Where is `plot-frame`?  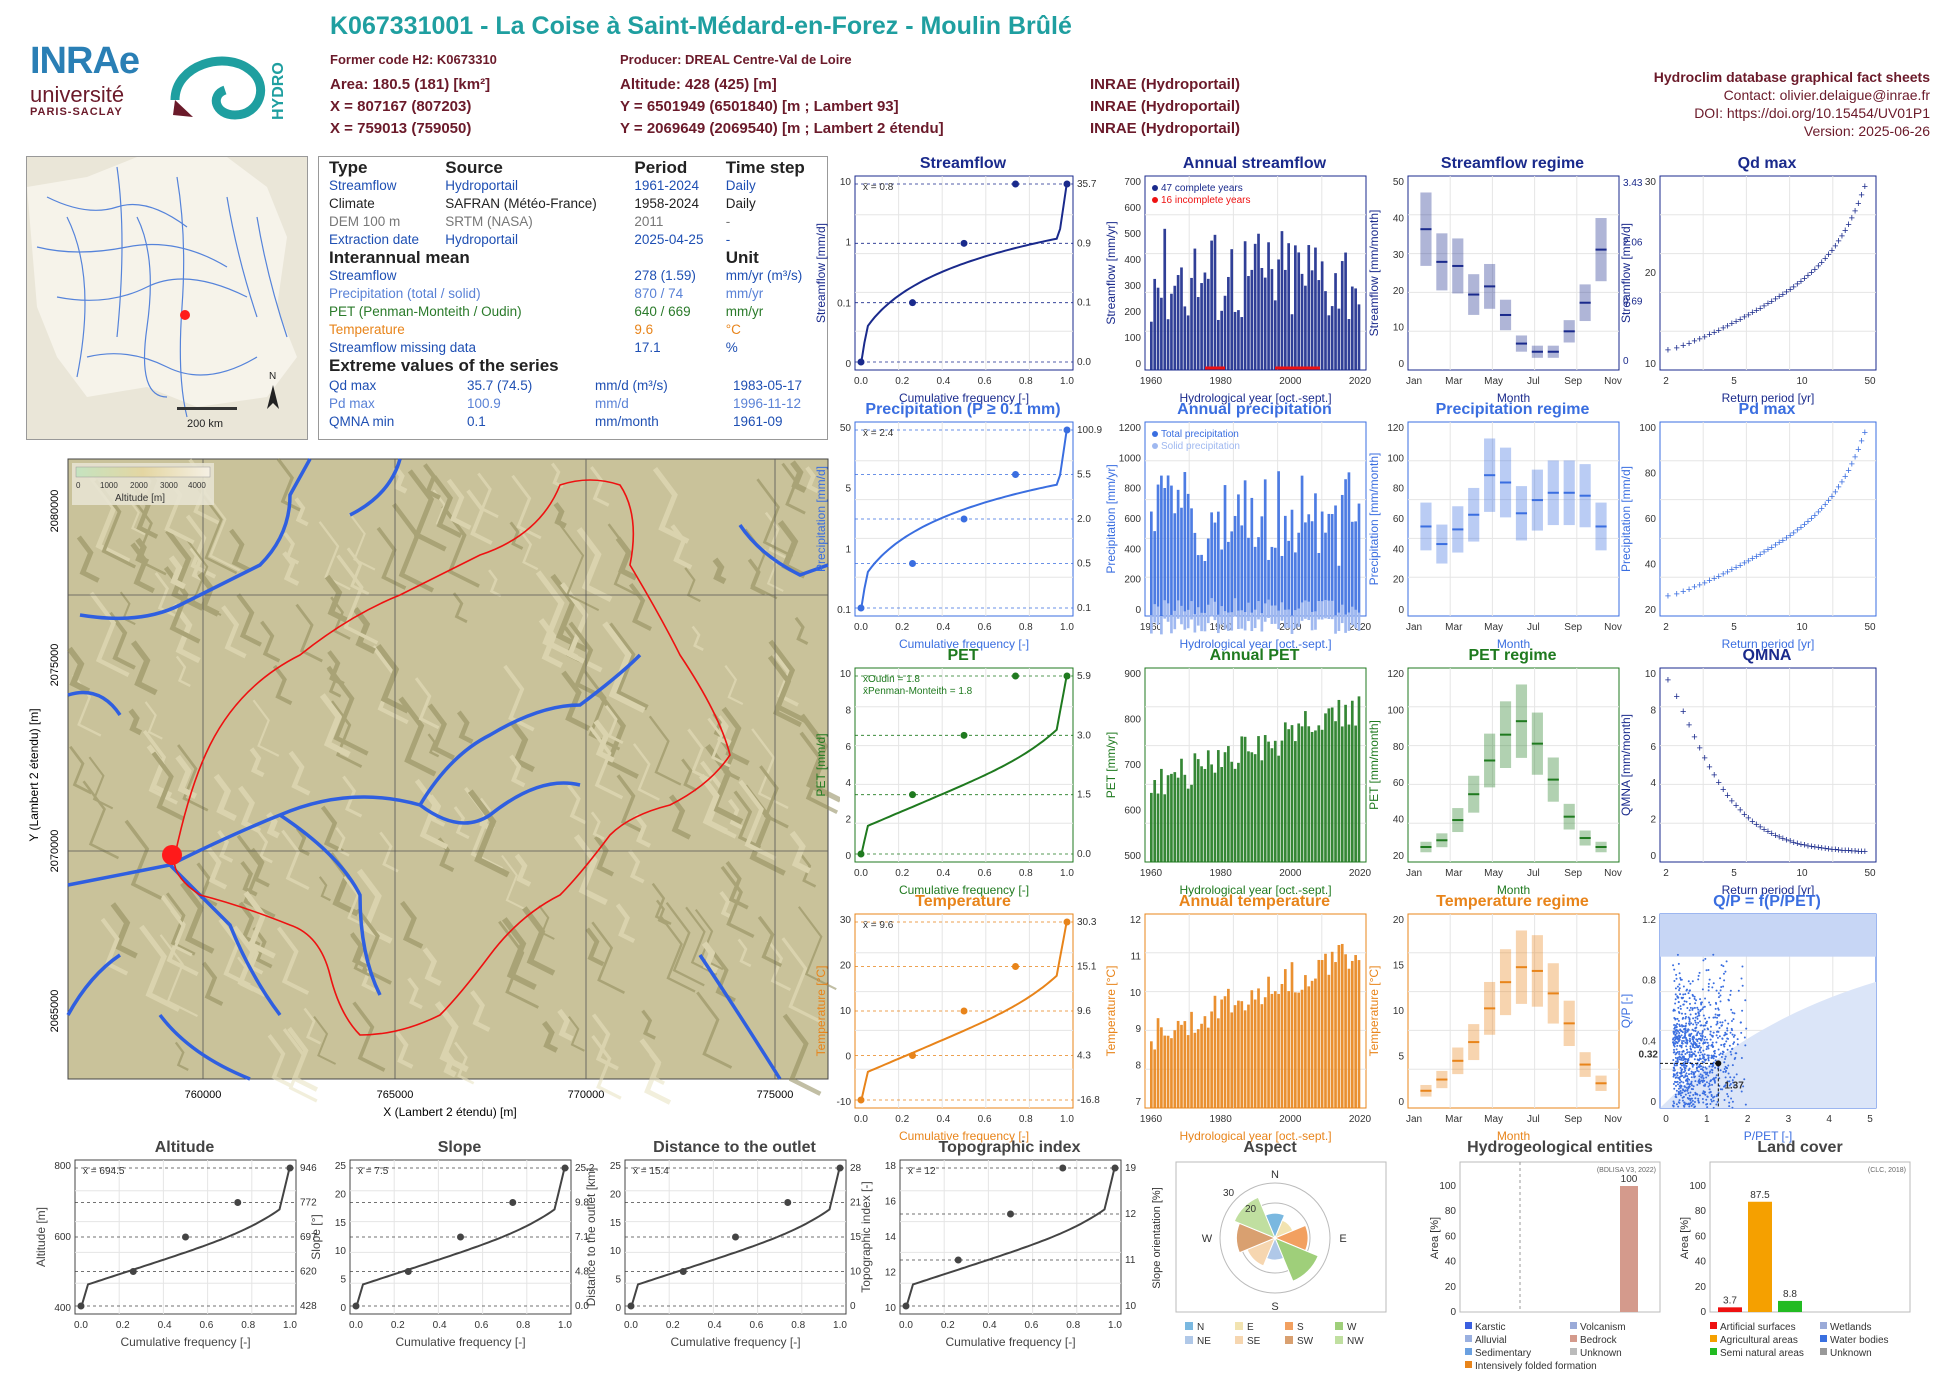
plot-frame is located at coordinates (1810, 1237).